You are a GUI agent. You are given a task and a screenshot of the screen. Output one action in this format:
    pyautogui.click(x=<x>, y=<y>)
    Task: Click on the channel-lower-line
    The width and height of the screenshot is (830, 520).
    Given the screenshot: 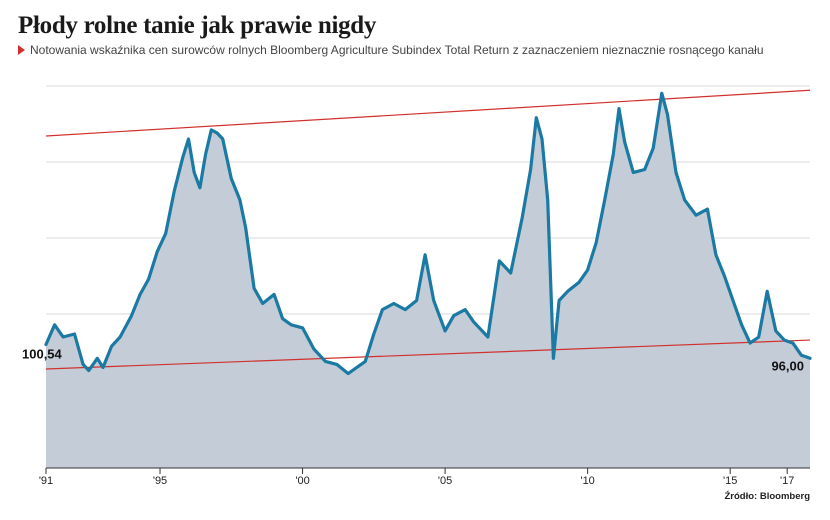 What is the action you would take?
    pyautogui.click(x=428, y=354)
    